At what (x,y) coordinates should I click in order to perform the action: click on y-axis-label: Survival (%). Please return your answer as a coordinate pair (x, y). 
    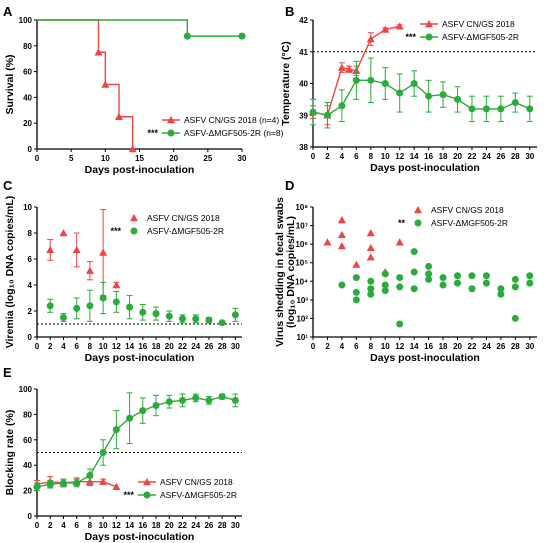
    Looking at the image, I should click on (10, 84).